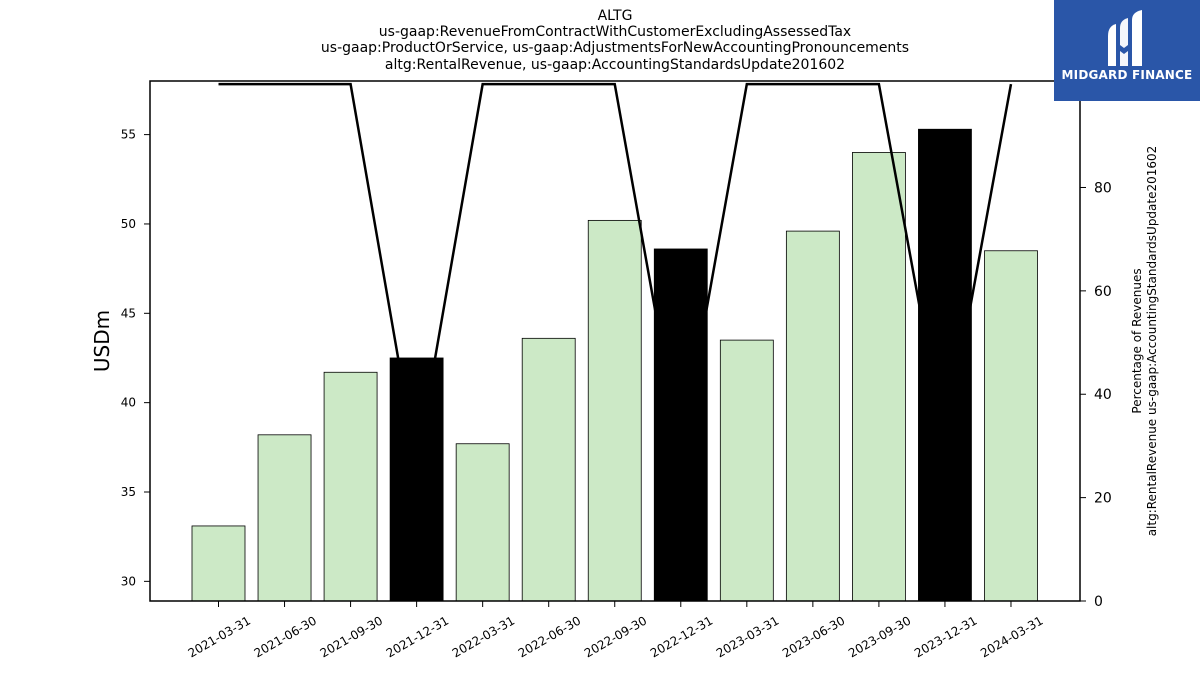  What do you see at coordinates (1103, 499) in the screenshot?
I see `y2-tick-label: 20` at bounding box center [1103, 499].